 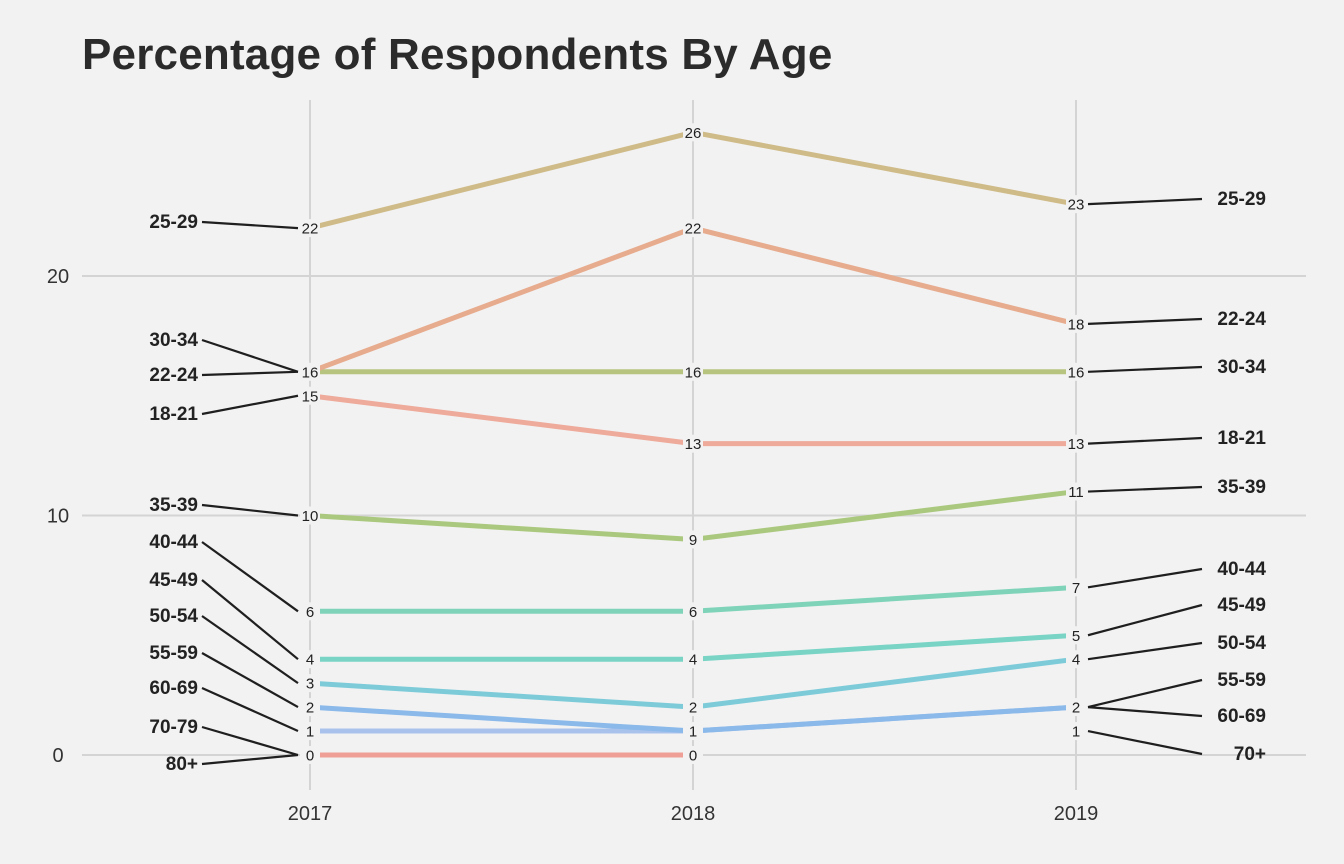 I want to click on right-series-label-30-34: 30-34, so click(x=1241, y=367).